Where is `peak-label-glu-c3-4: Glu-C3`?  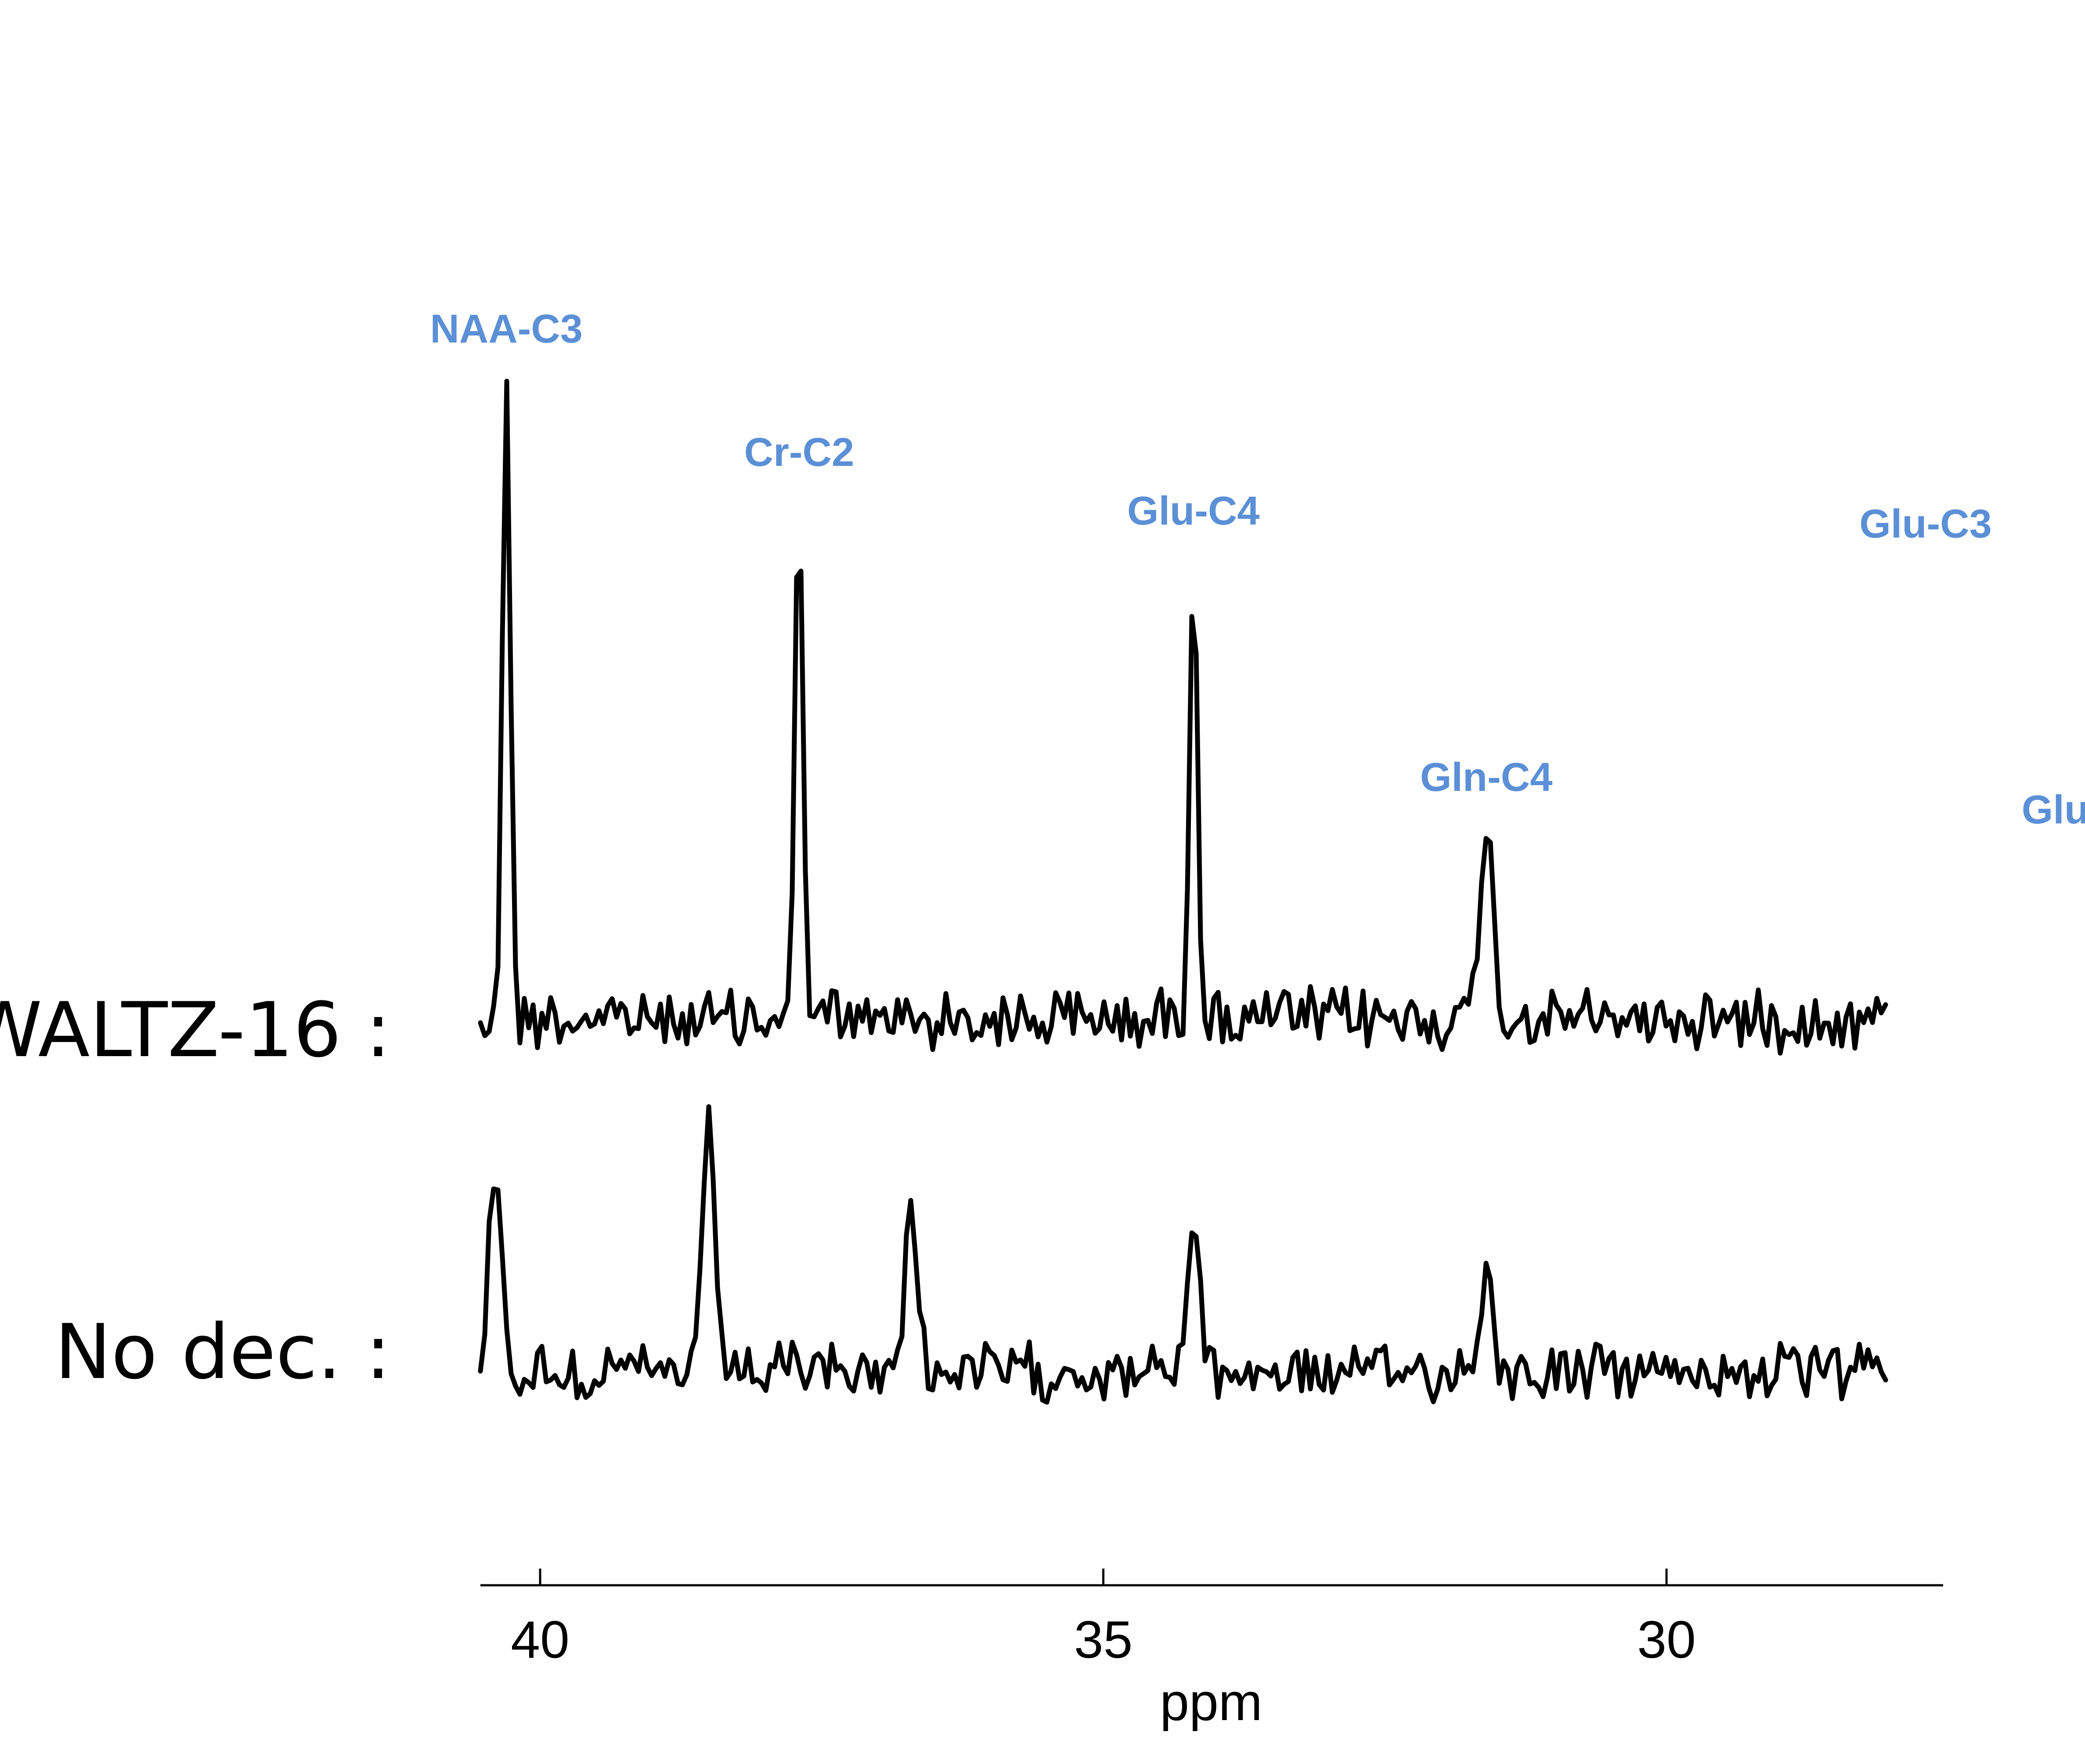
peak-label-glu-c3-4: Glu-C3 is located at coordinates (1925, 523).